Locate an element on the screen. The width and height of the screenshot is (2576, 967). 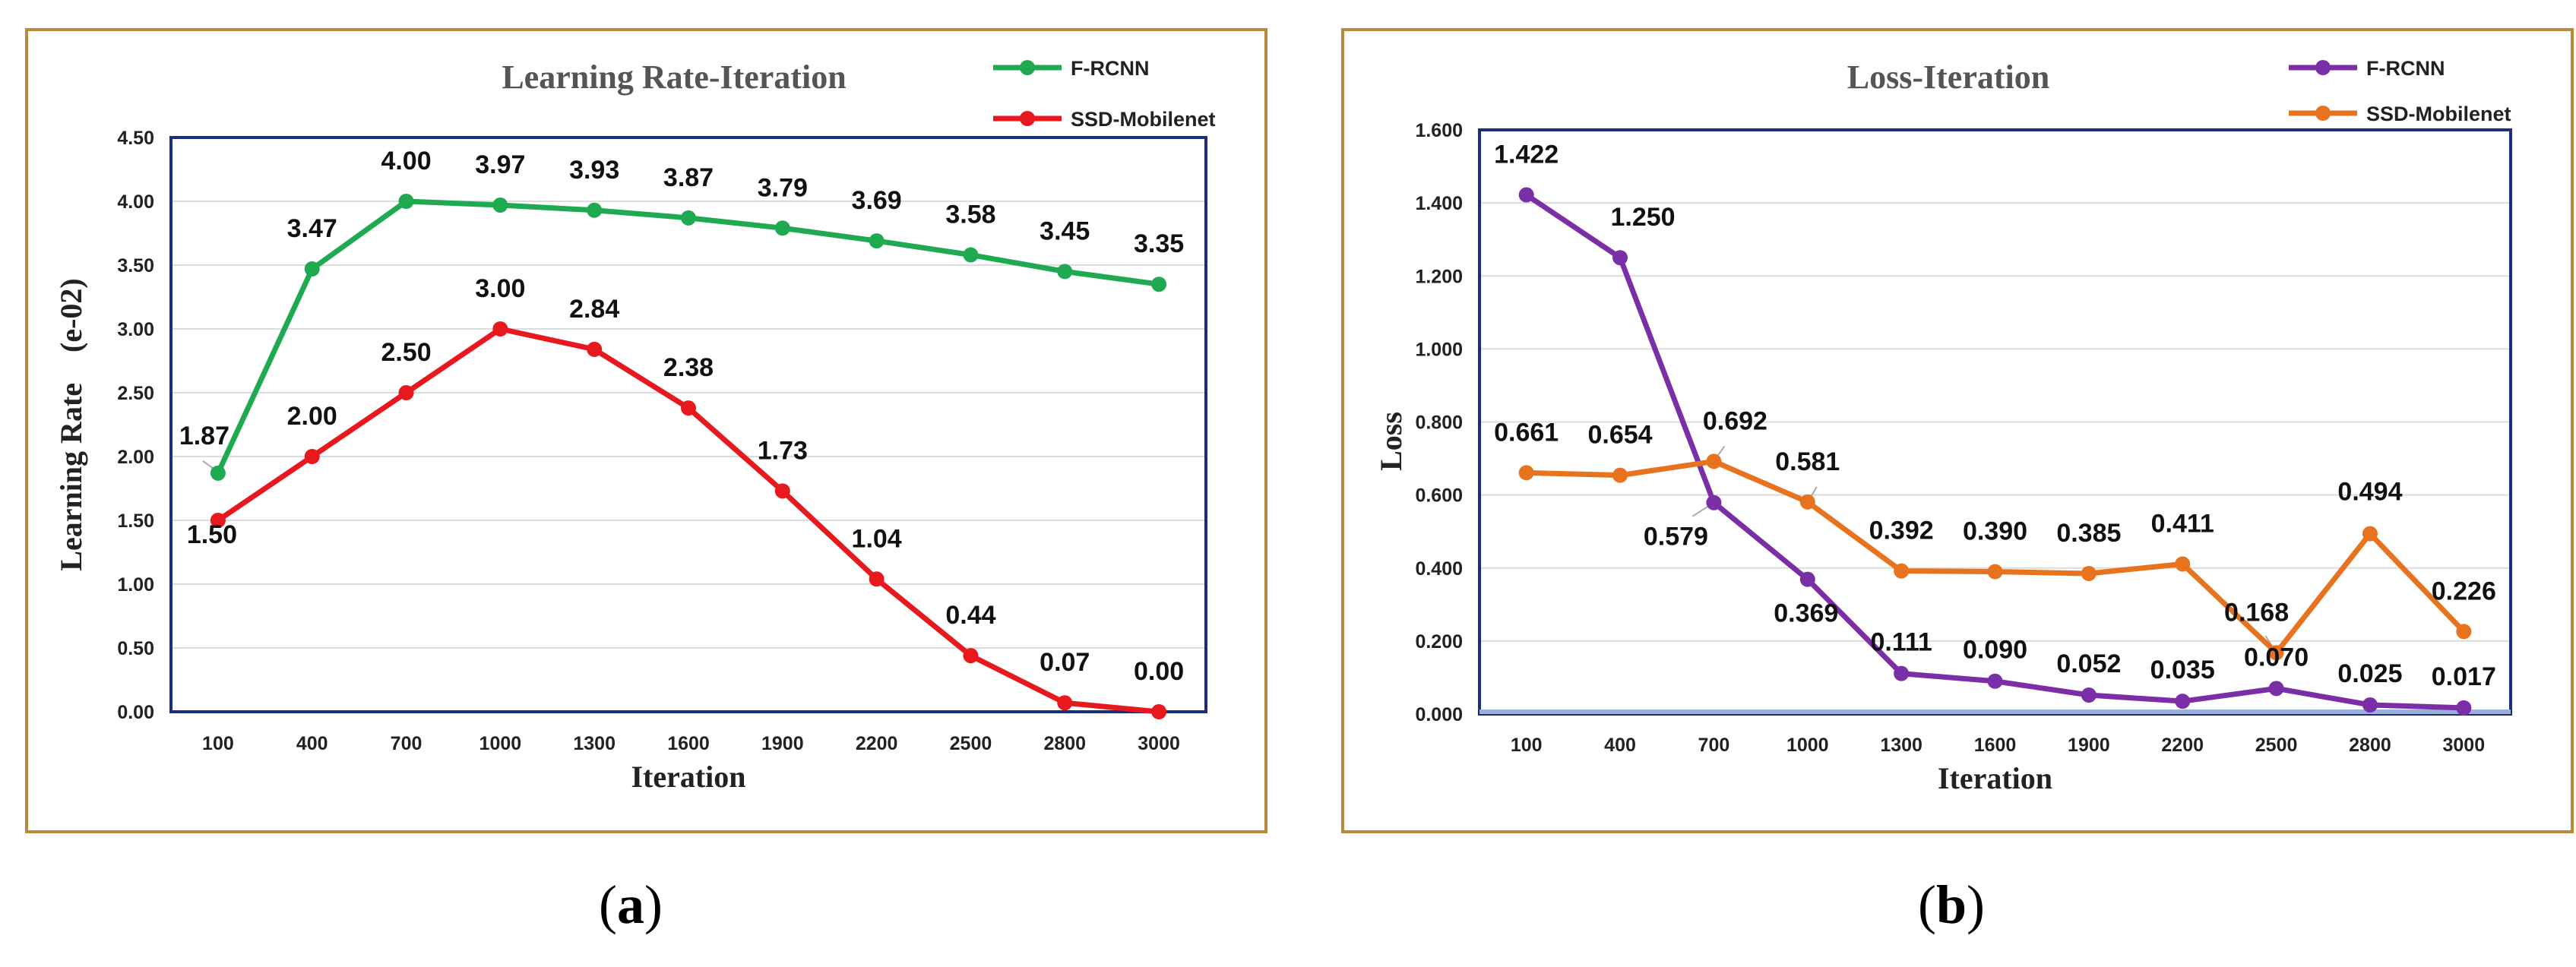
data-label: 1.422 is located at coordinates (1526, 155).